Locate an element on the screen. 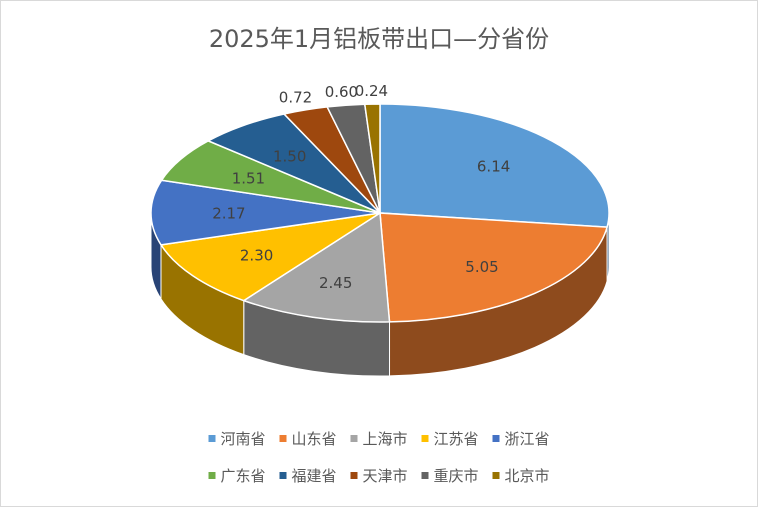  pie-slice-北京市 is located at coordinates (372, 158).